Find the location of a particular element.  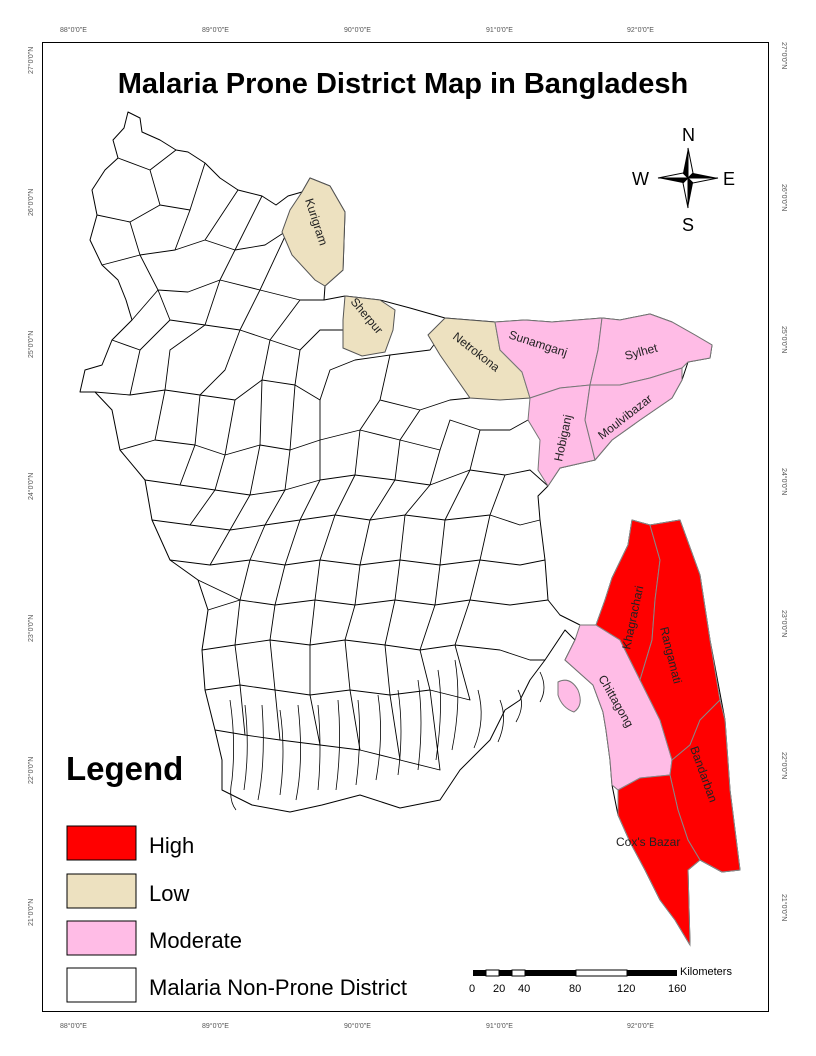

scale-tick: 80 is located at coordinates (575, 989).